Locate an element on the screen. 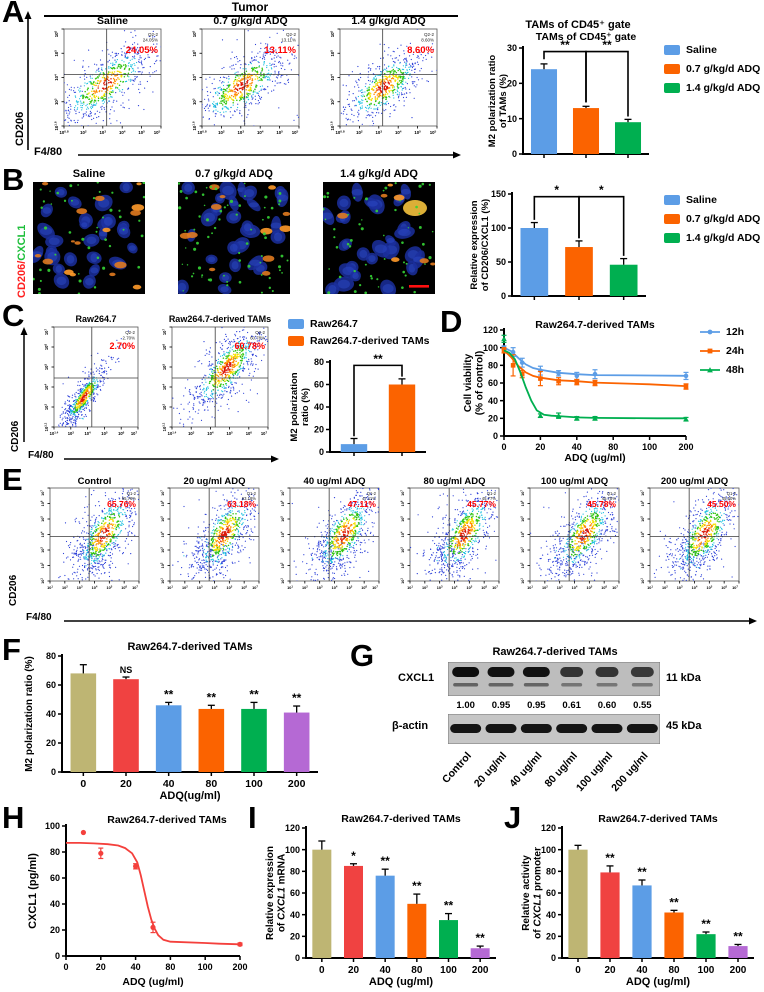  x-axis-title: ADQ (ug/ml) is located at coordinates (401, 982).